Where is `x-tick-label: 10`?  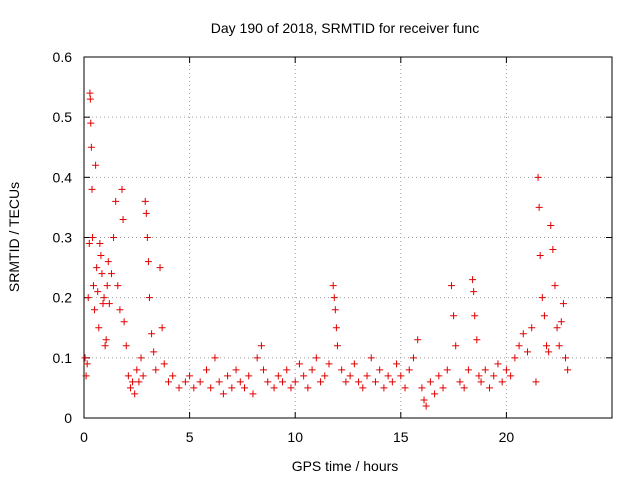 x-tick-label: 10 is located at coordinates (295, 437).